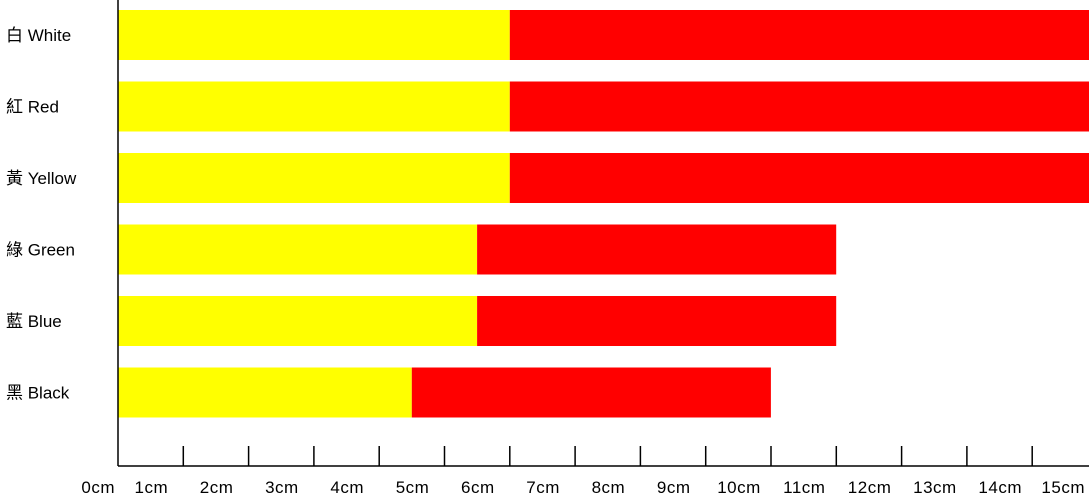  I want to click on x-tick-label: 14cm, so click(1000, 487).